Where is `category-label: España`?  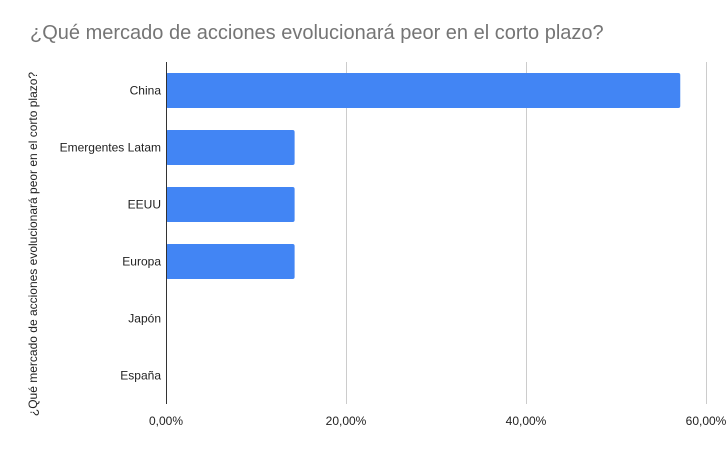
category-label: España is located at coordinates (140, 376).